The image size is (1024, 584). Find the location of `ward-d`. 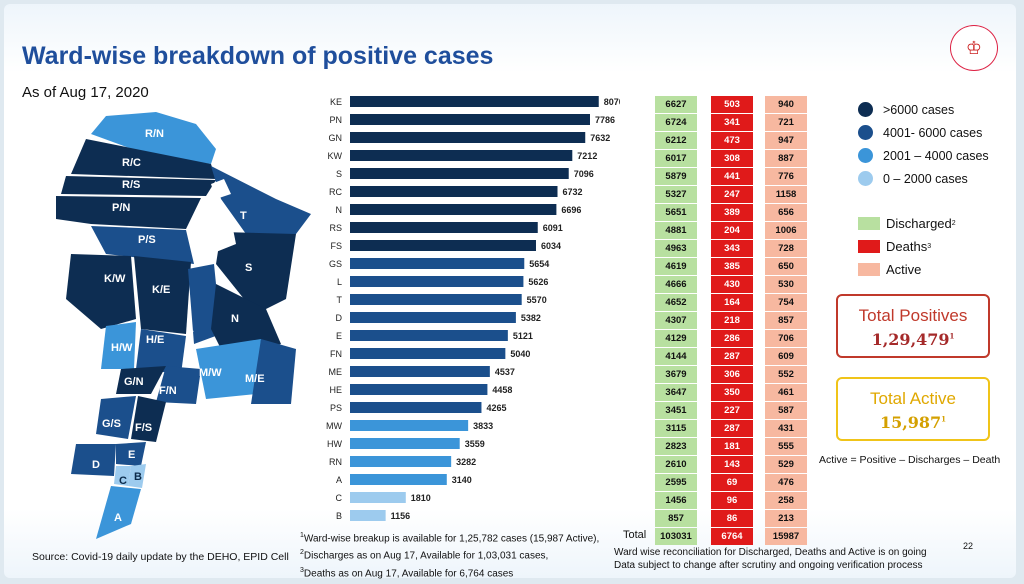

ward-d is located at coordinates (93, 460).